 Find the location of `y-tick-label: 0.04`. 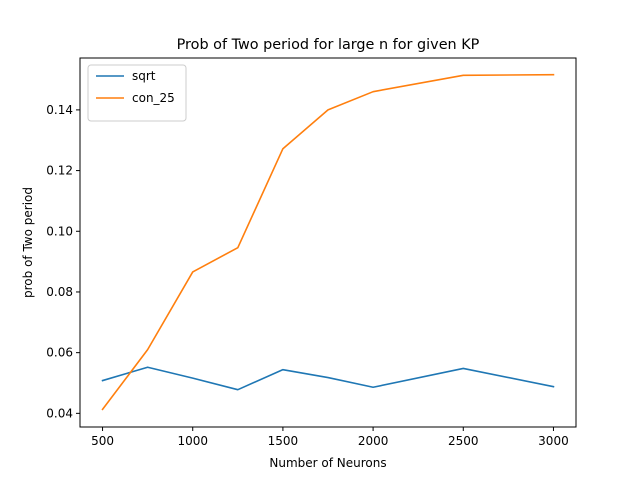

y-tick-label: 0.04 is located at coordinates (59, 413).